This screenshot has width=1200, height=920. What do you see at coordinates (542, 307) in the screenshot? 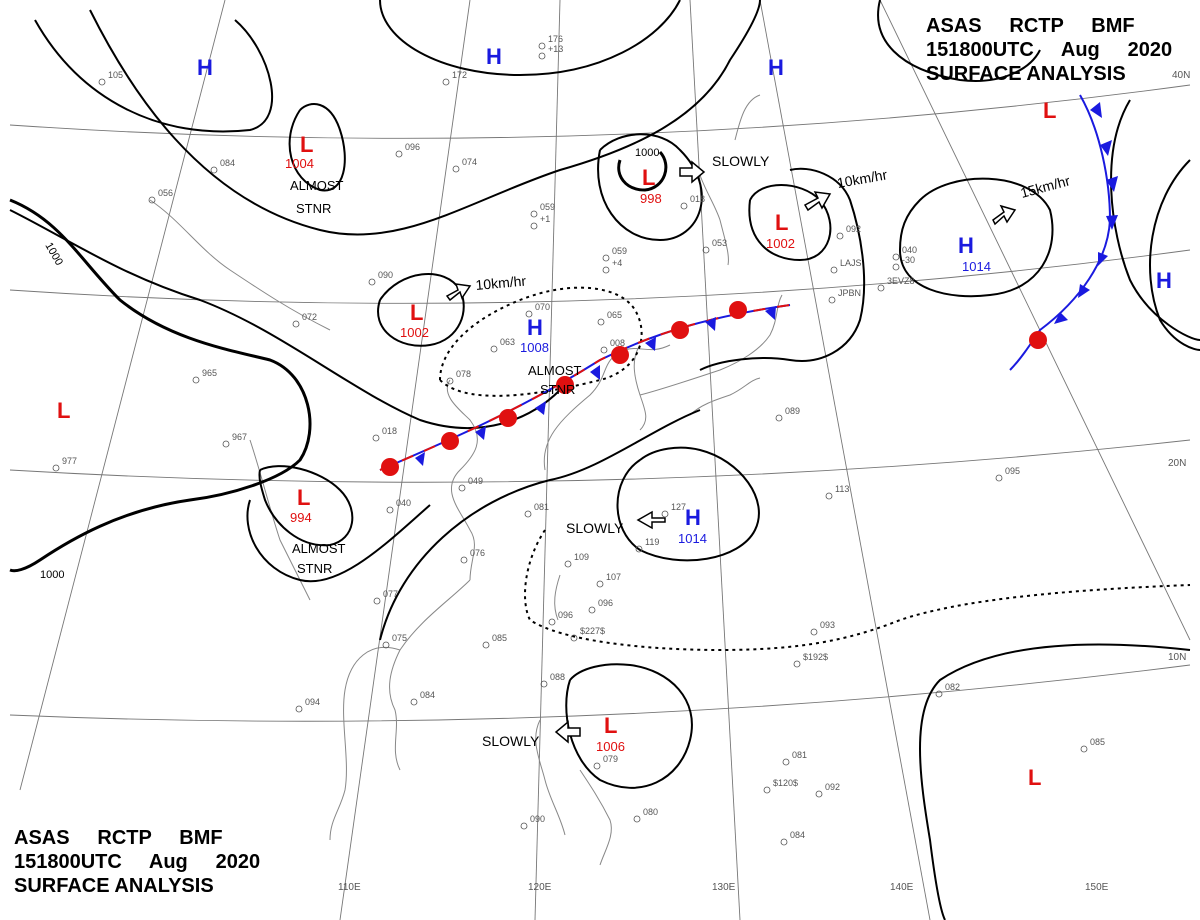
I see `station-value: 070` at bounding box center [542, 307].